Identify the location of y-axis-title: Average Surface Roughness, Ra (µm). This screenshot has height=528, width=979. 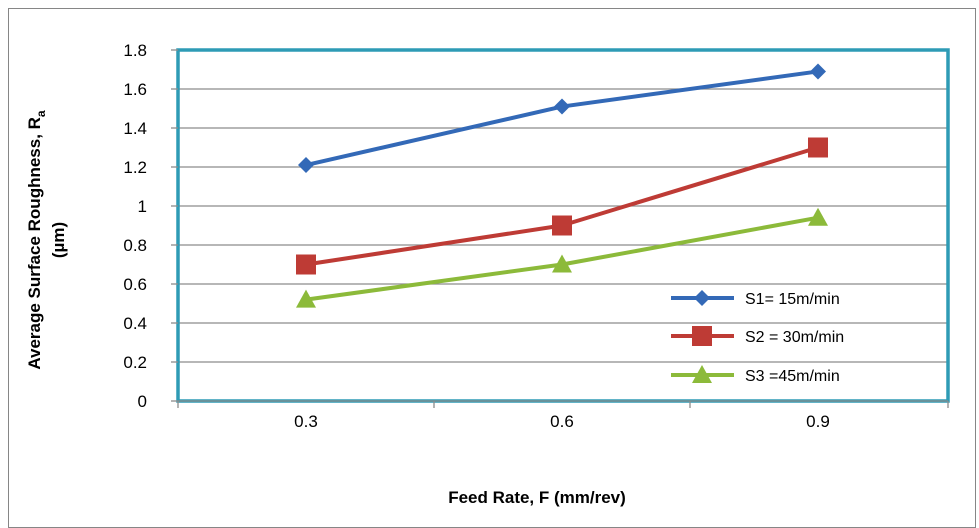
(46, 240).